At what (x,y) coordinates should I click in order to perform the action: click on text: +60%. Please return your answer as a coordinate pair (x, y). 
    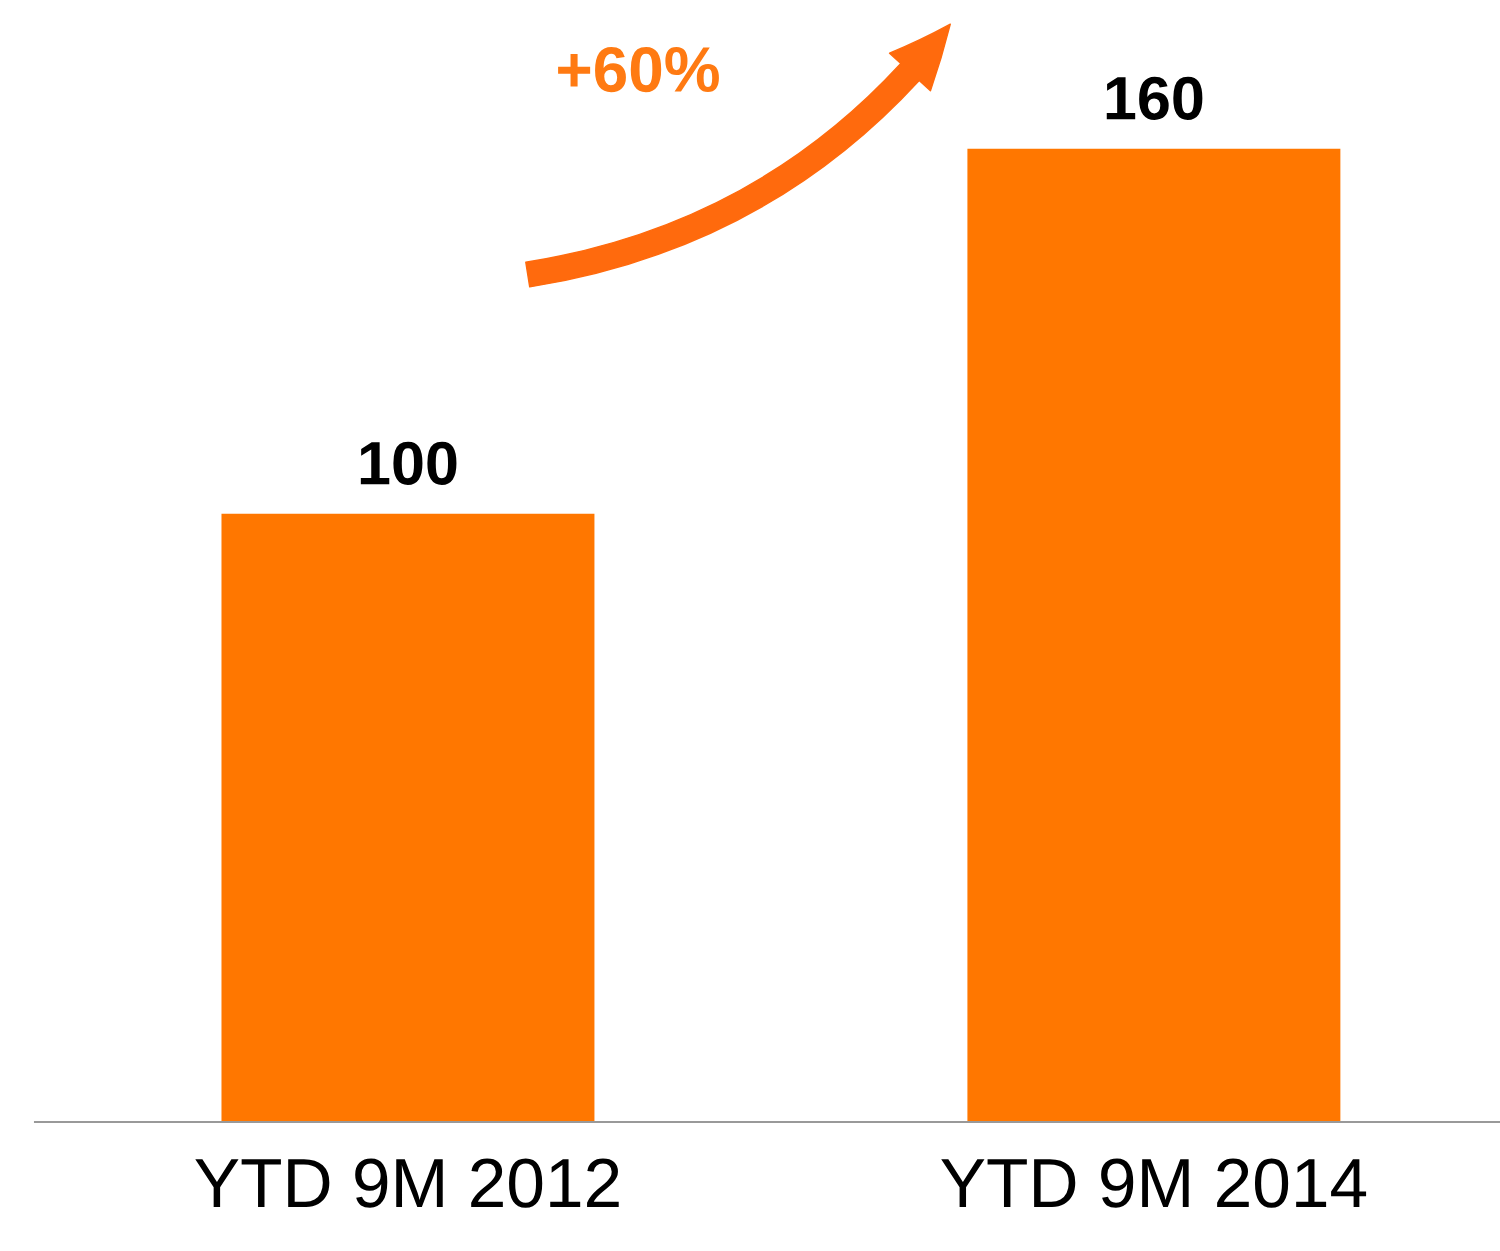
    Looking at the image, I should click on (638, 69).